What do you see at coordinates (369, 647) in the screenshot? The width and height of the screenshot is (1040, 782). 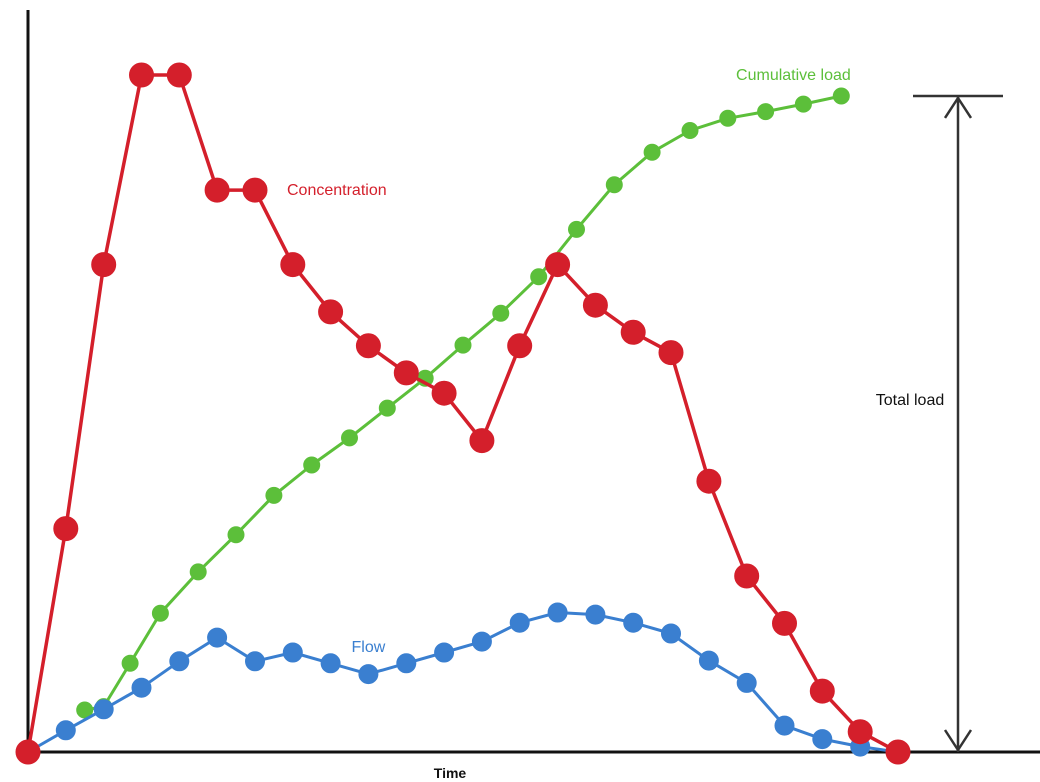 I see `flow-label: Flow` at bounding box center [369, 647].